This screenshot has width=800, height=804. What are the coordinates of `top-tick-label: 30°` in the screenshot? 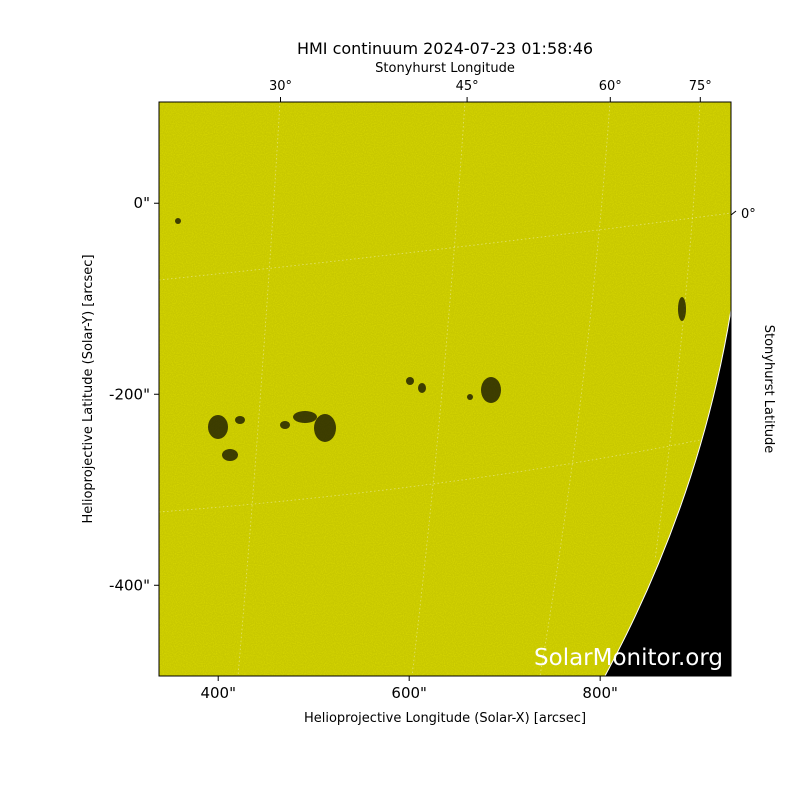 It's located at (280, 86).